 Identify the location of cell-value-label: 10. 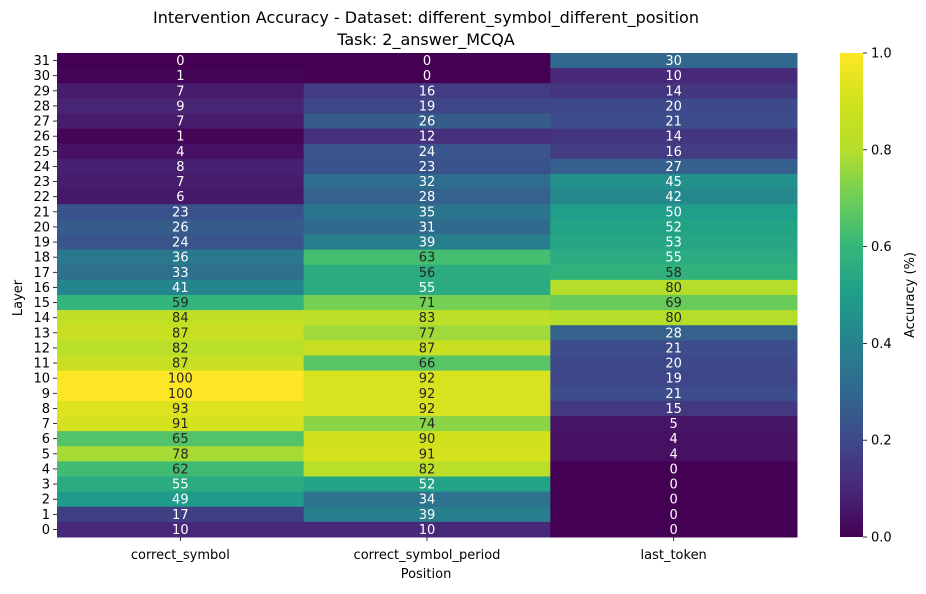
(427, 530).